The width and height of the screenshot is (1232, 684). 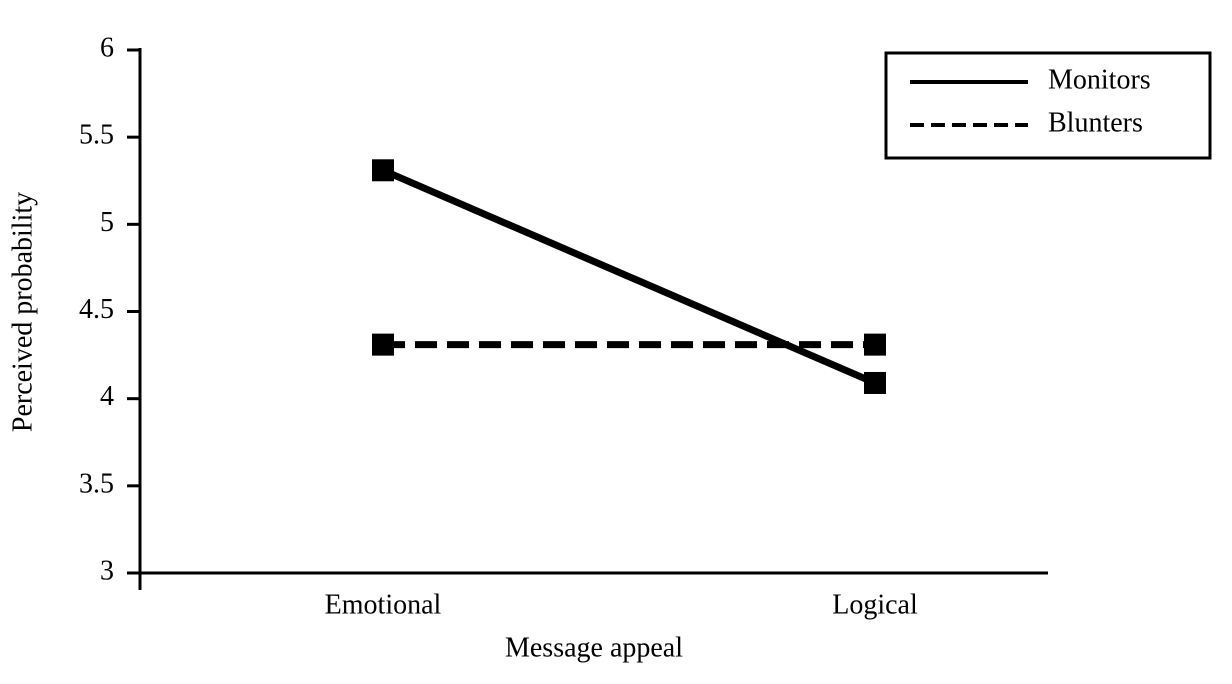 What do you see at coordinates (96, 483) in the screenshot?
I see `y-tick-label: 3.5` at bounding box center [96, 483].